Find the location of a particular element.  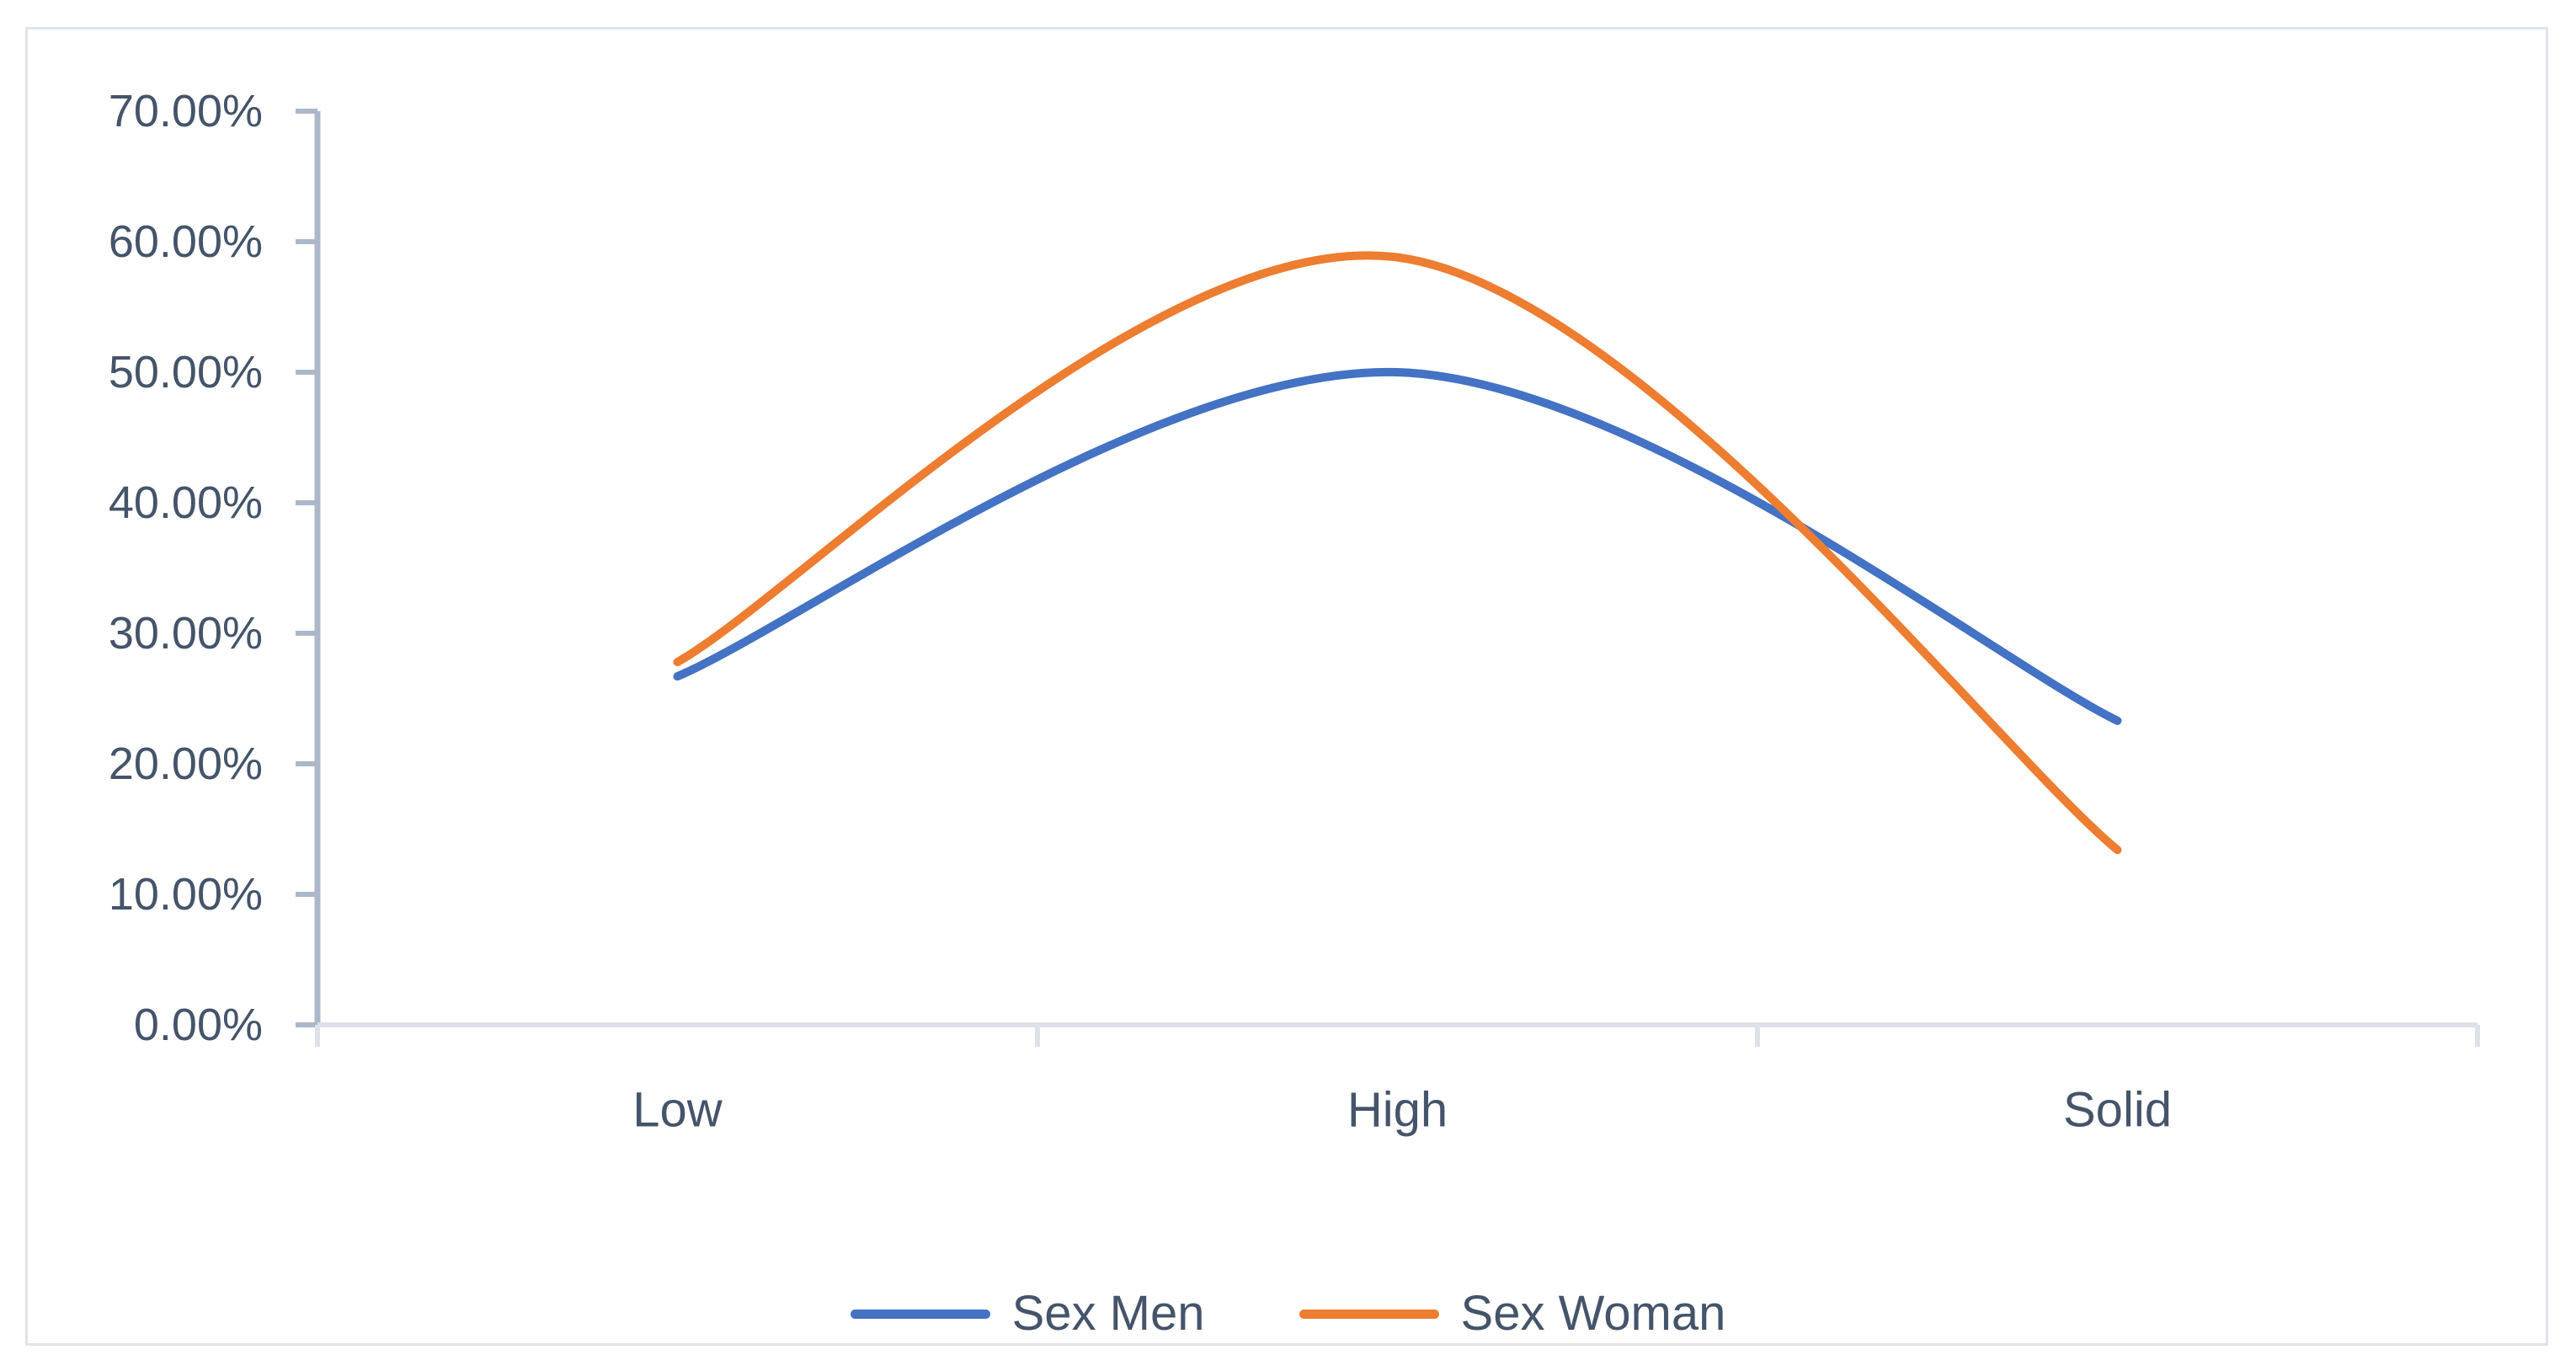

x-category-label: Low is located at coordinates (677, 1110).